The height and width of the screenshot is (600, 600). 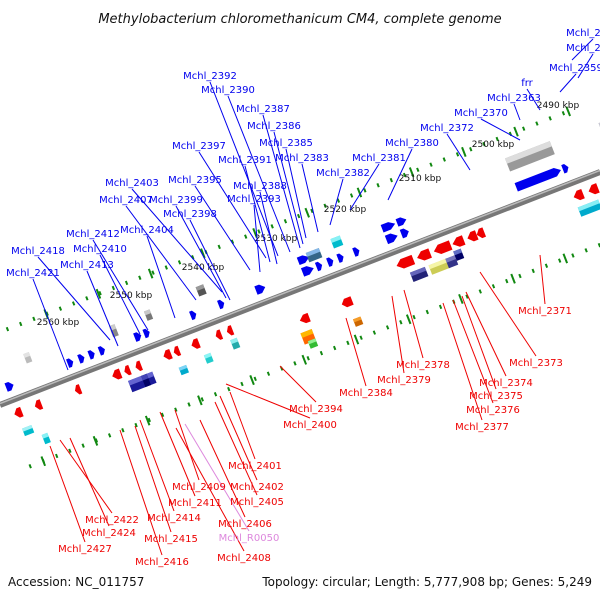 What do you see at coordinates (420, 179) in the screenshot?
I see `kbp-label: 2510 kbp` at bounding box center [420, 179].